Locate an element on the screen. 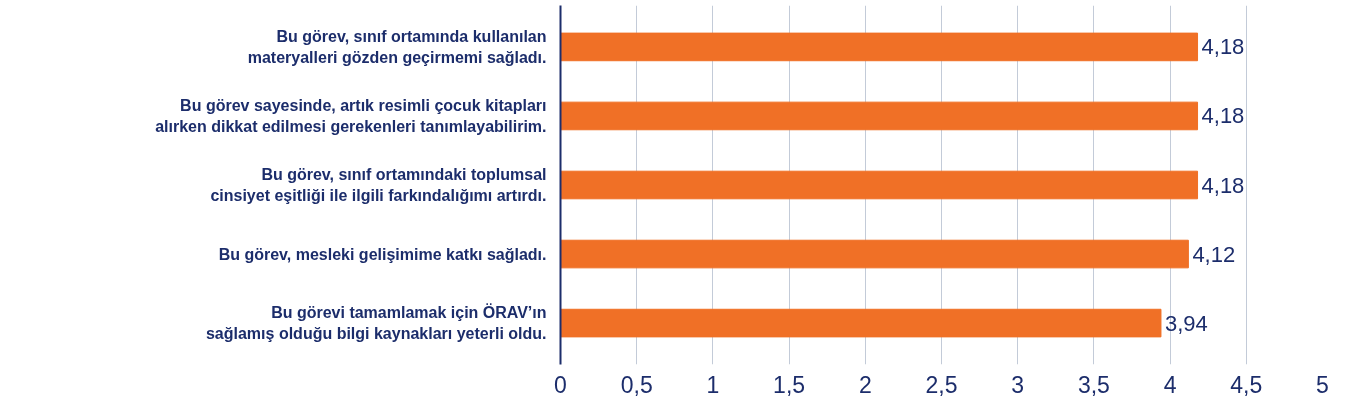  y-tick-label: Bu görev, sınıf ortamında kullanılan materyalleri gözden geçirmemi sağladı. is located at coordinates (397, 47).